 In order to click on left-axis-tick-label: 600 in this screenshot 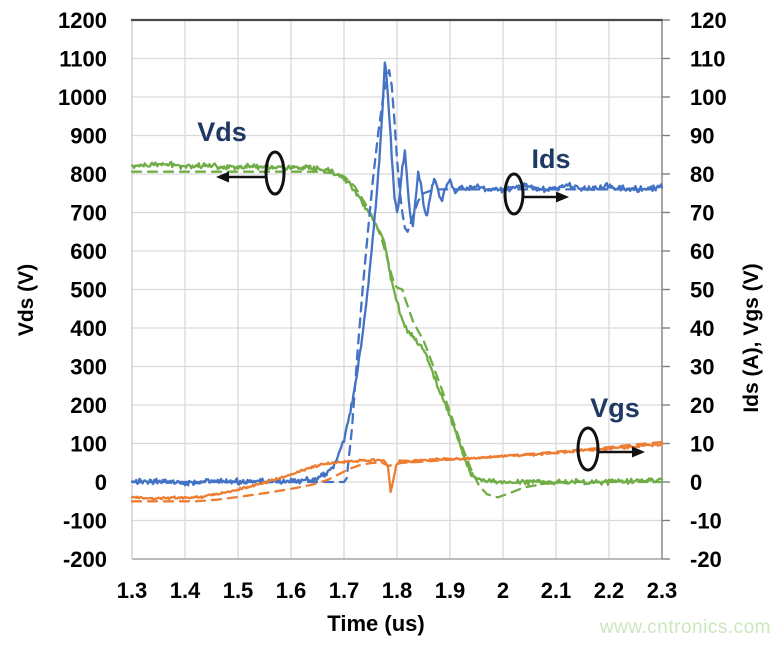, I will do `click(88, 251)`.